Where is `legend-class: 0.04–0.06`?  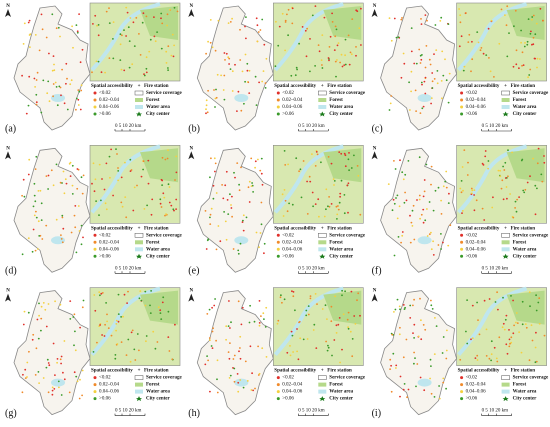
legend-class: 0.04–0.06 is located at coordinates (476, 107).